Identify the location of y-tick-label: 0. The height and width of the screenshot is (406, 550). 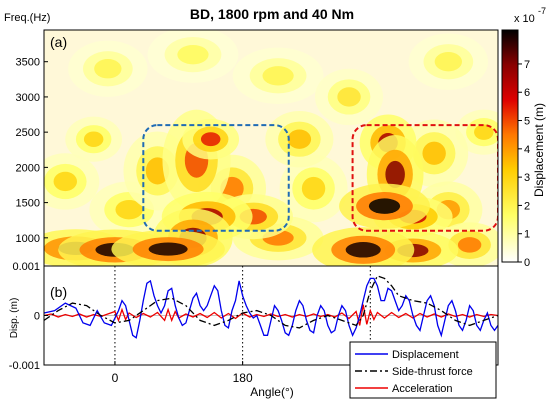
(37, 317).